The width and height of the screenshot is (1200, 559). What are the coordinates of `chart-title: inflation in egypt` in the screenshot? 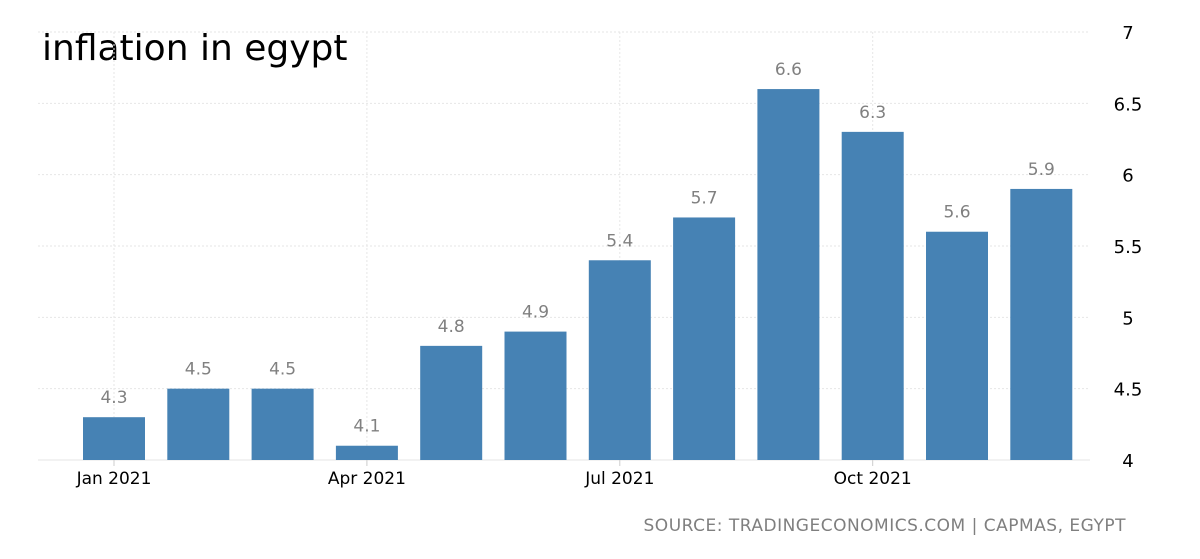 It's located at (195, 48).